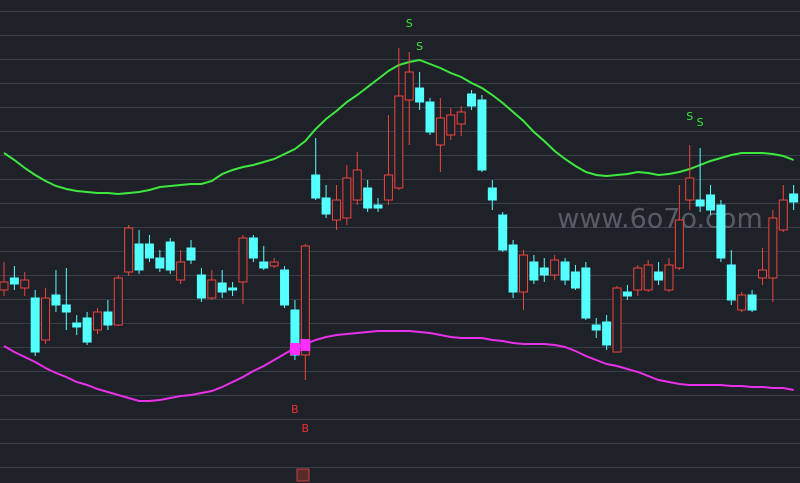  Describe the element at coordinates (660, 219) in the screenshot. I see `watermark: www.6o7o.com` at that location.